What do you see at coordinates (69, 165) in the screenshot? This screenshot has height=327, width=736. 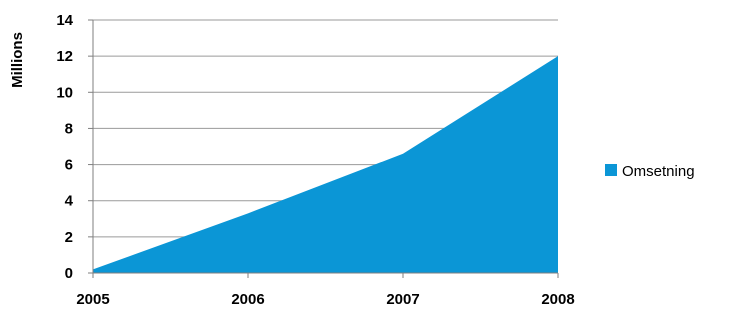 I see `y-tick-label: 6` at bounding box center [69, 165].